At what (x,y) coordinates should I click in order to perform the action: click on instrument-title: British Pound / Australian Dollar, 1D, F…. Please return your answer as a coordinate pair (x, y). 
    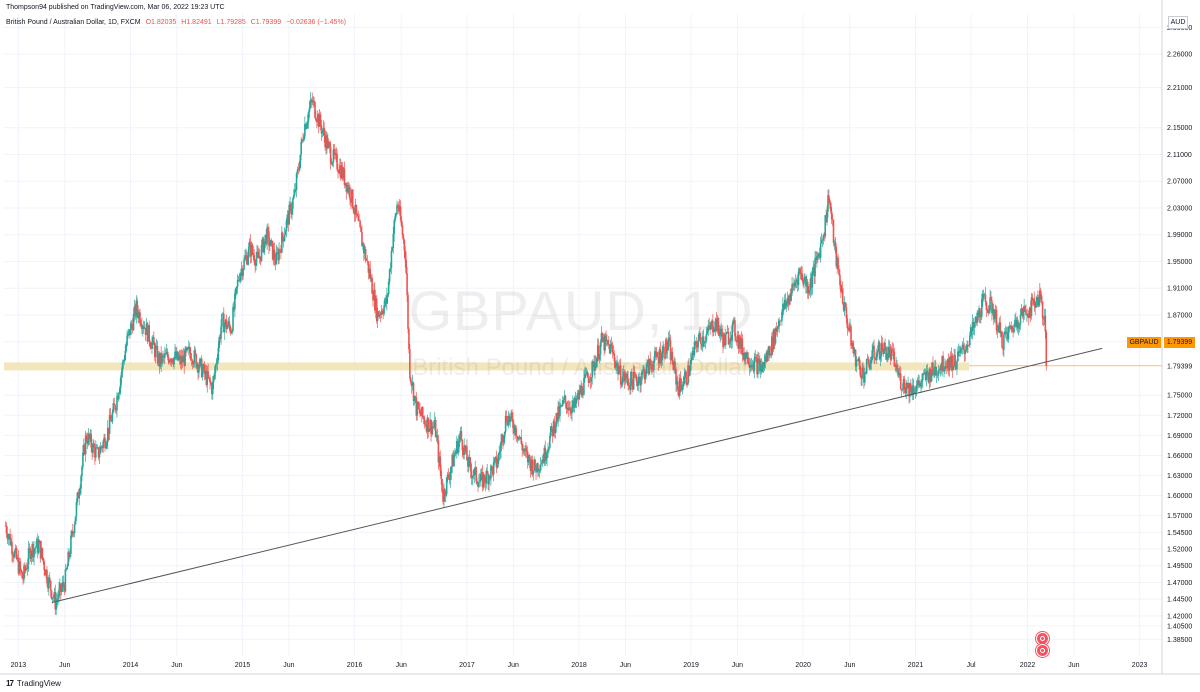
    Looking at the image, I should click on (73, 22).